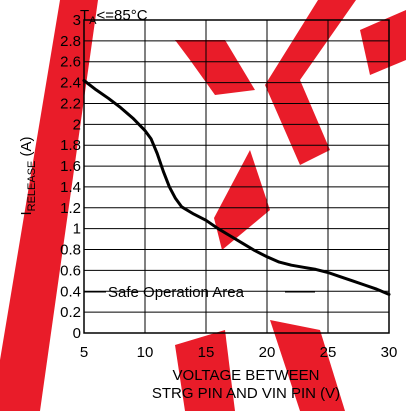  What do you see at coordinates (70, 208) in the screenshot?
I see `y-tick-label: 1.2` at bounding box center [70, 208].